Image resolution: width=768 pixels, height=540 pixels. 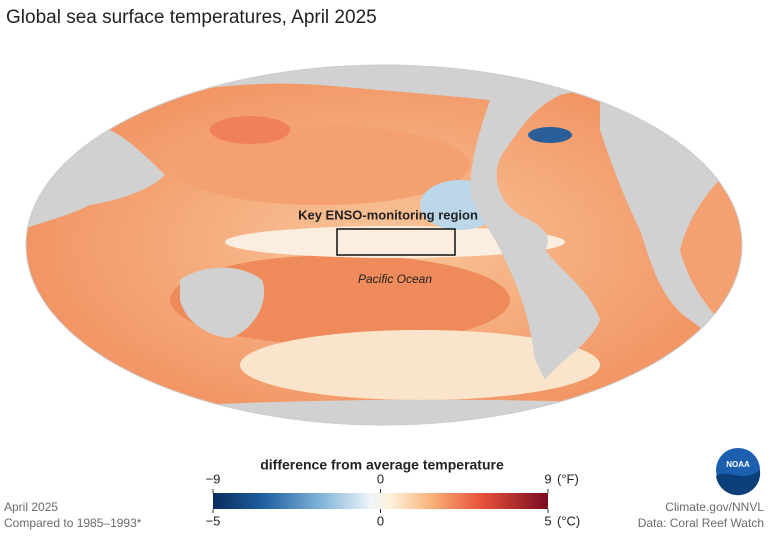 I want to click on footer-date: April 2025, so click(x=31, y=507).